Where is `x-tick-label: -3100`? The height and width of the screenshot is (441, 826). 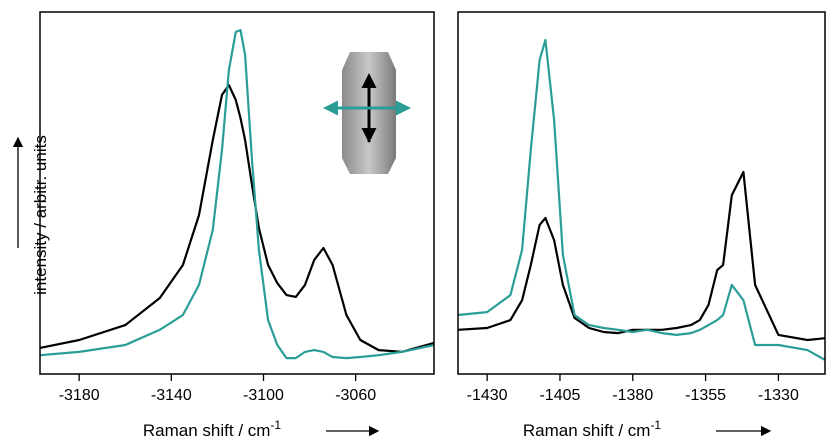
x-tick-label: -3100 is located at coordinates (263, 395).